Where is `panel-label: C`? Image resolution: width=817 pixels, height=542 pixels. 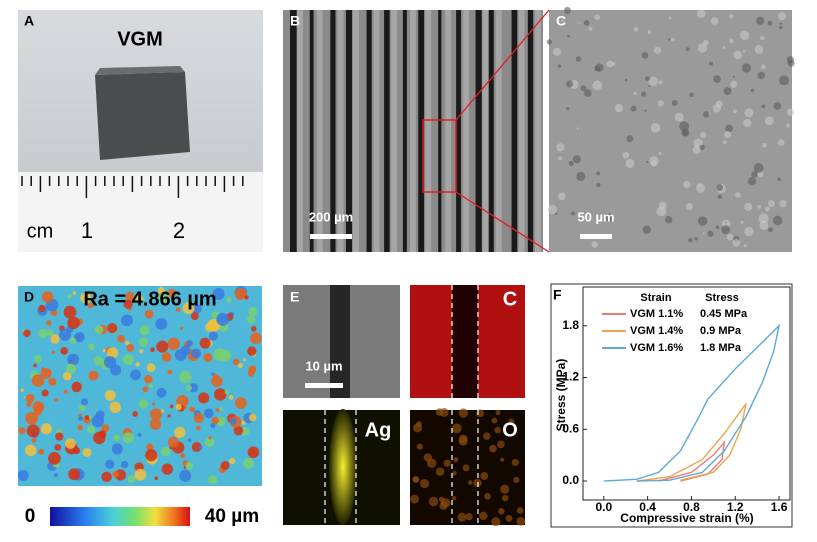 panel-label: C is located at coordinates (561, 21).